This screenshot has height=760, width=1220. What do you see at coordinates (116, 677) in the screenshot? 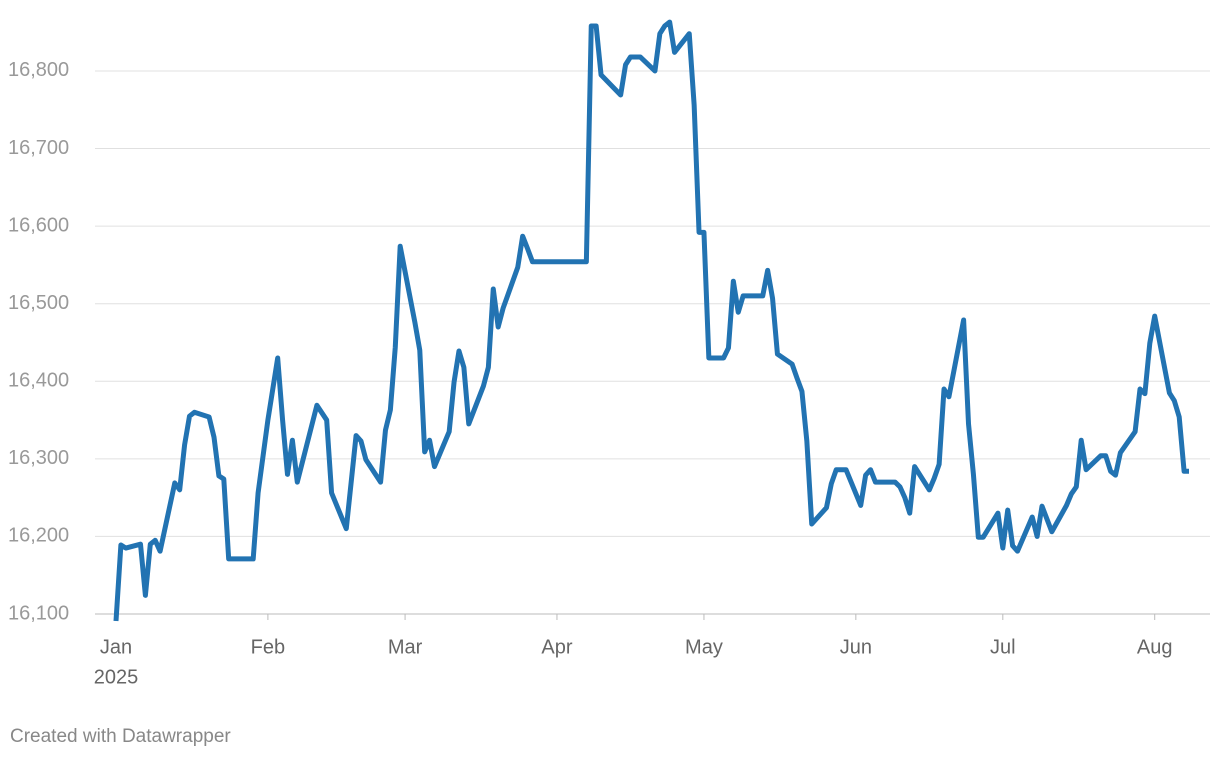
I see `x-year-label: 2025` at bounding box center [116, 677].